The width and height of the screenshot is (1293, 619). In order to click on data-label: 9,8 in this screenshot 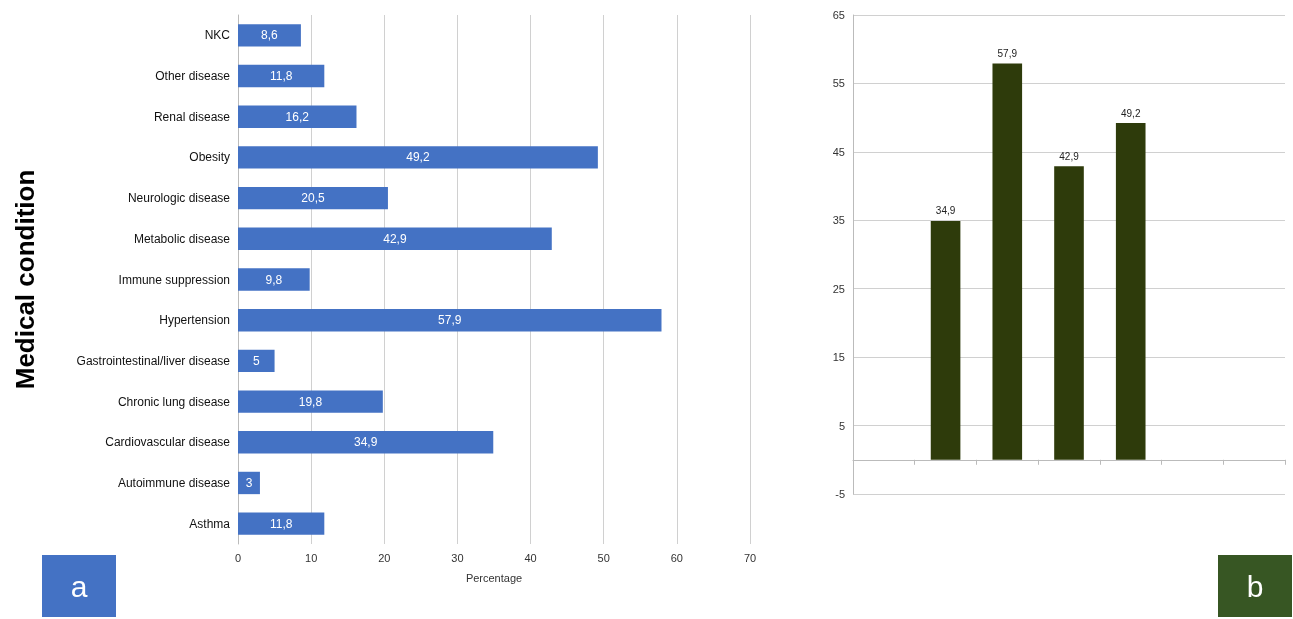, I will do `click(274, 279)`.